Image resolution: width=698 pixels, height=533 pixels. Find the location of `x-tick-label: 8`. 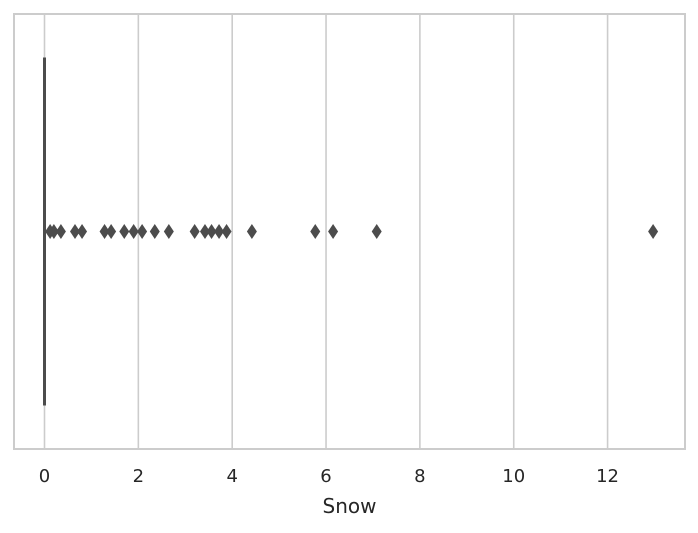

x-tick-label: 8 is located at coordinates (419, 476).